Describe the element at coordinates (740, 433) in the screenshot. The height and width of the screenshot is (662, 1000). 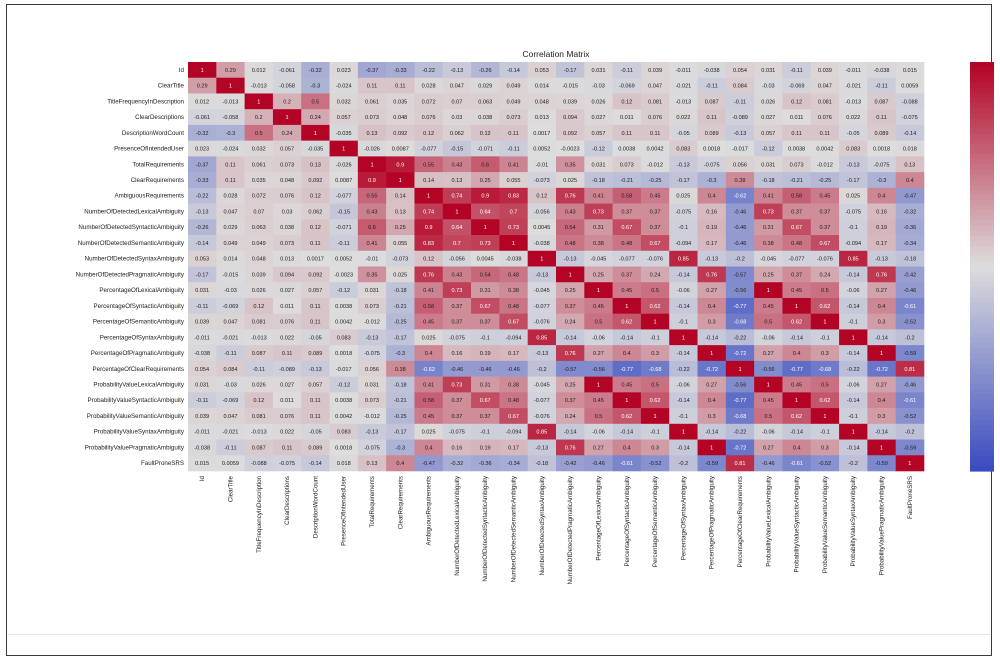
I see `cell-value-label: -0.22` at that location.